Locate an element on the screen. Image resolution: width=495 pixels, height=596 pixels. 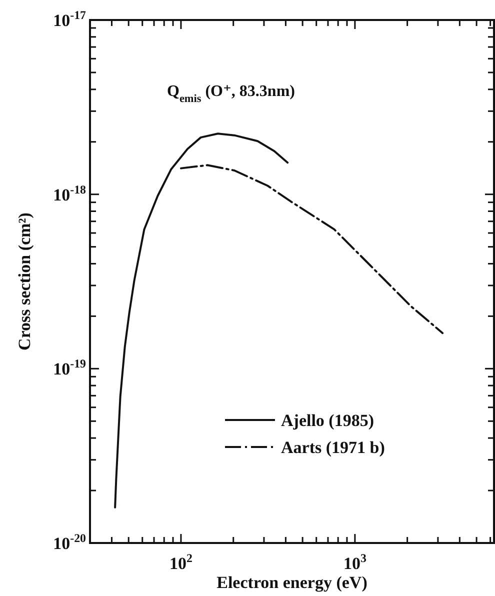
x-tick-label: 10$^{2}$ is located at coordinates (180, 562).